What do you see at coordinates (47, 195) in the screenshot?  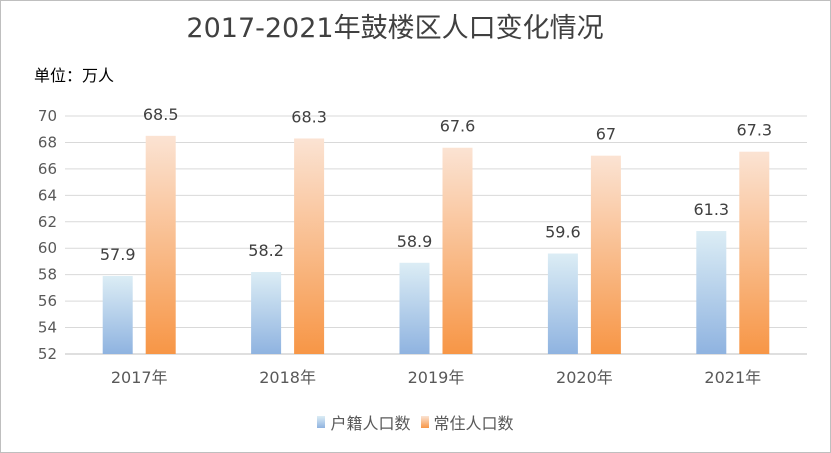 I see `y-tick-label: 64` at bounding box center [47, 195].